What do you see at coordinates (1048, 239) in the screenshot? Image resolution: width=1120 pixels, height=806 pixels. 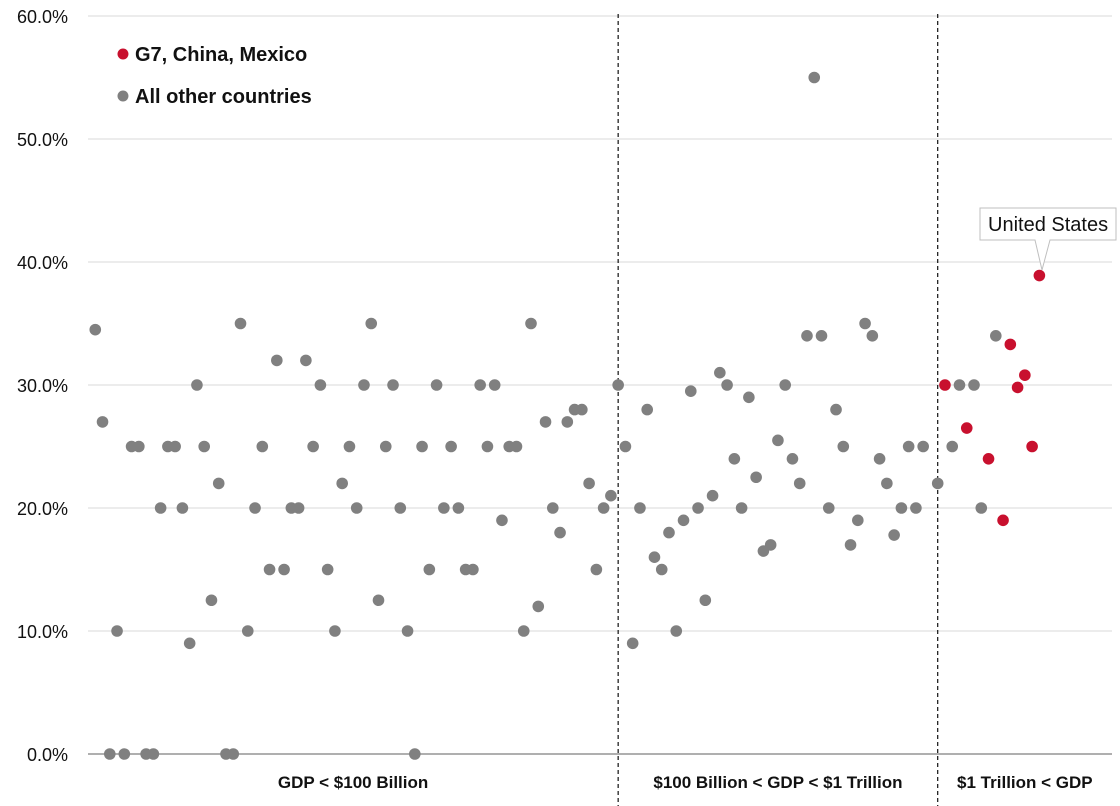 I see `us-callout: United States` at bounding box center [1048, 239].